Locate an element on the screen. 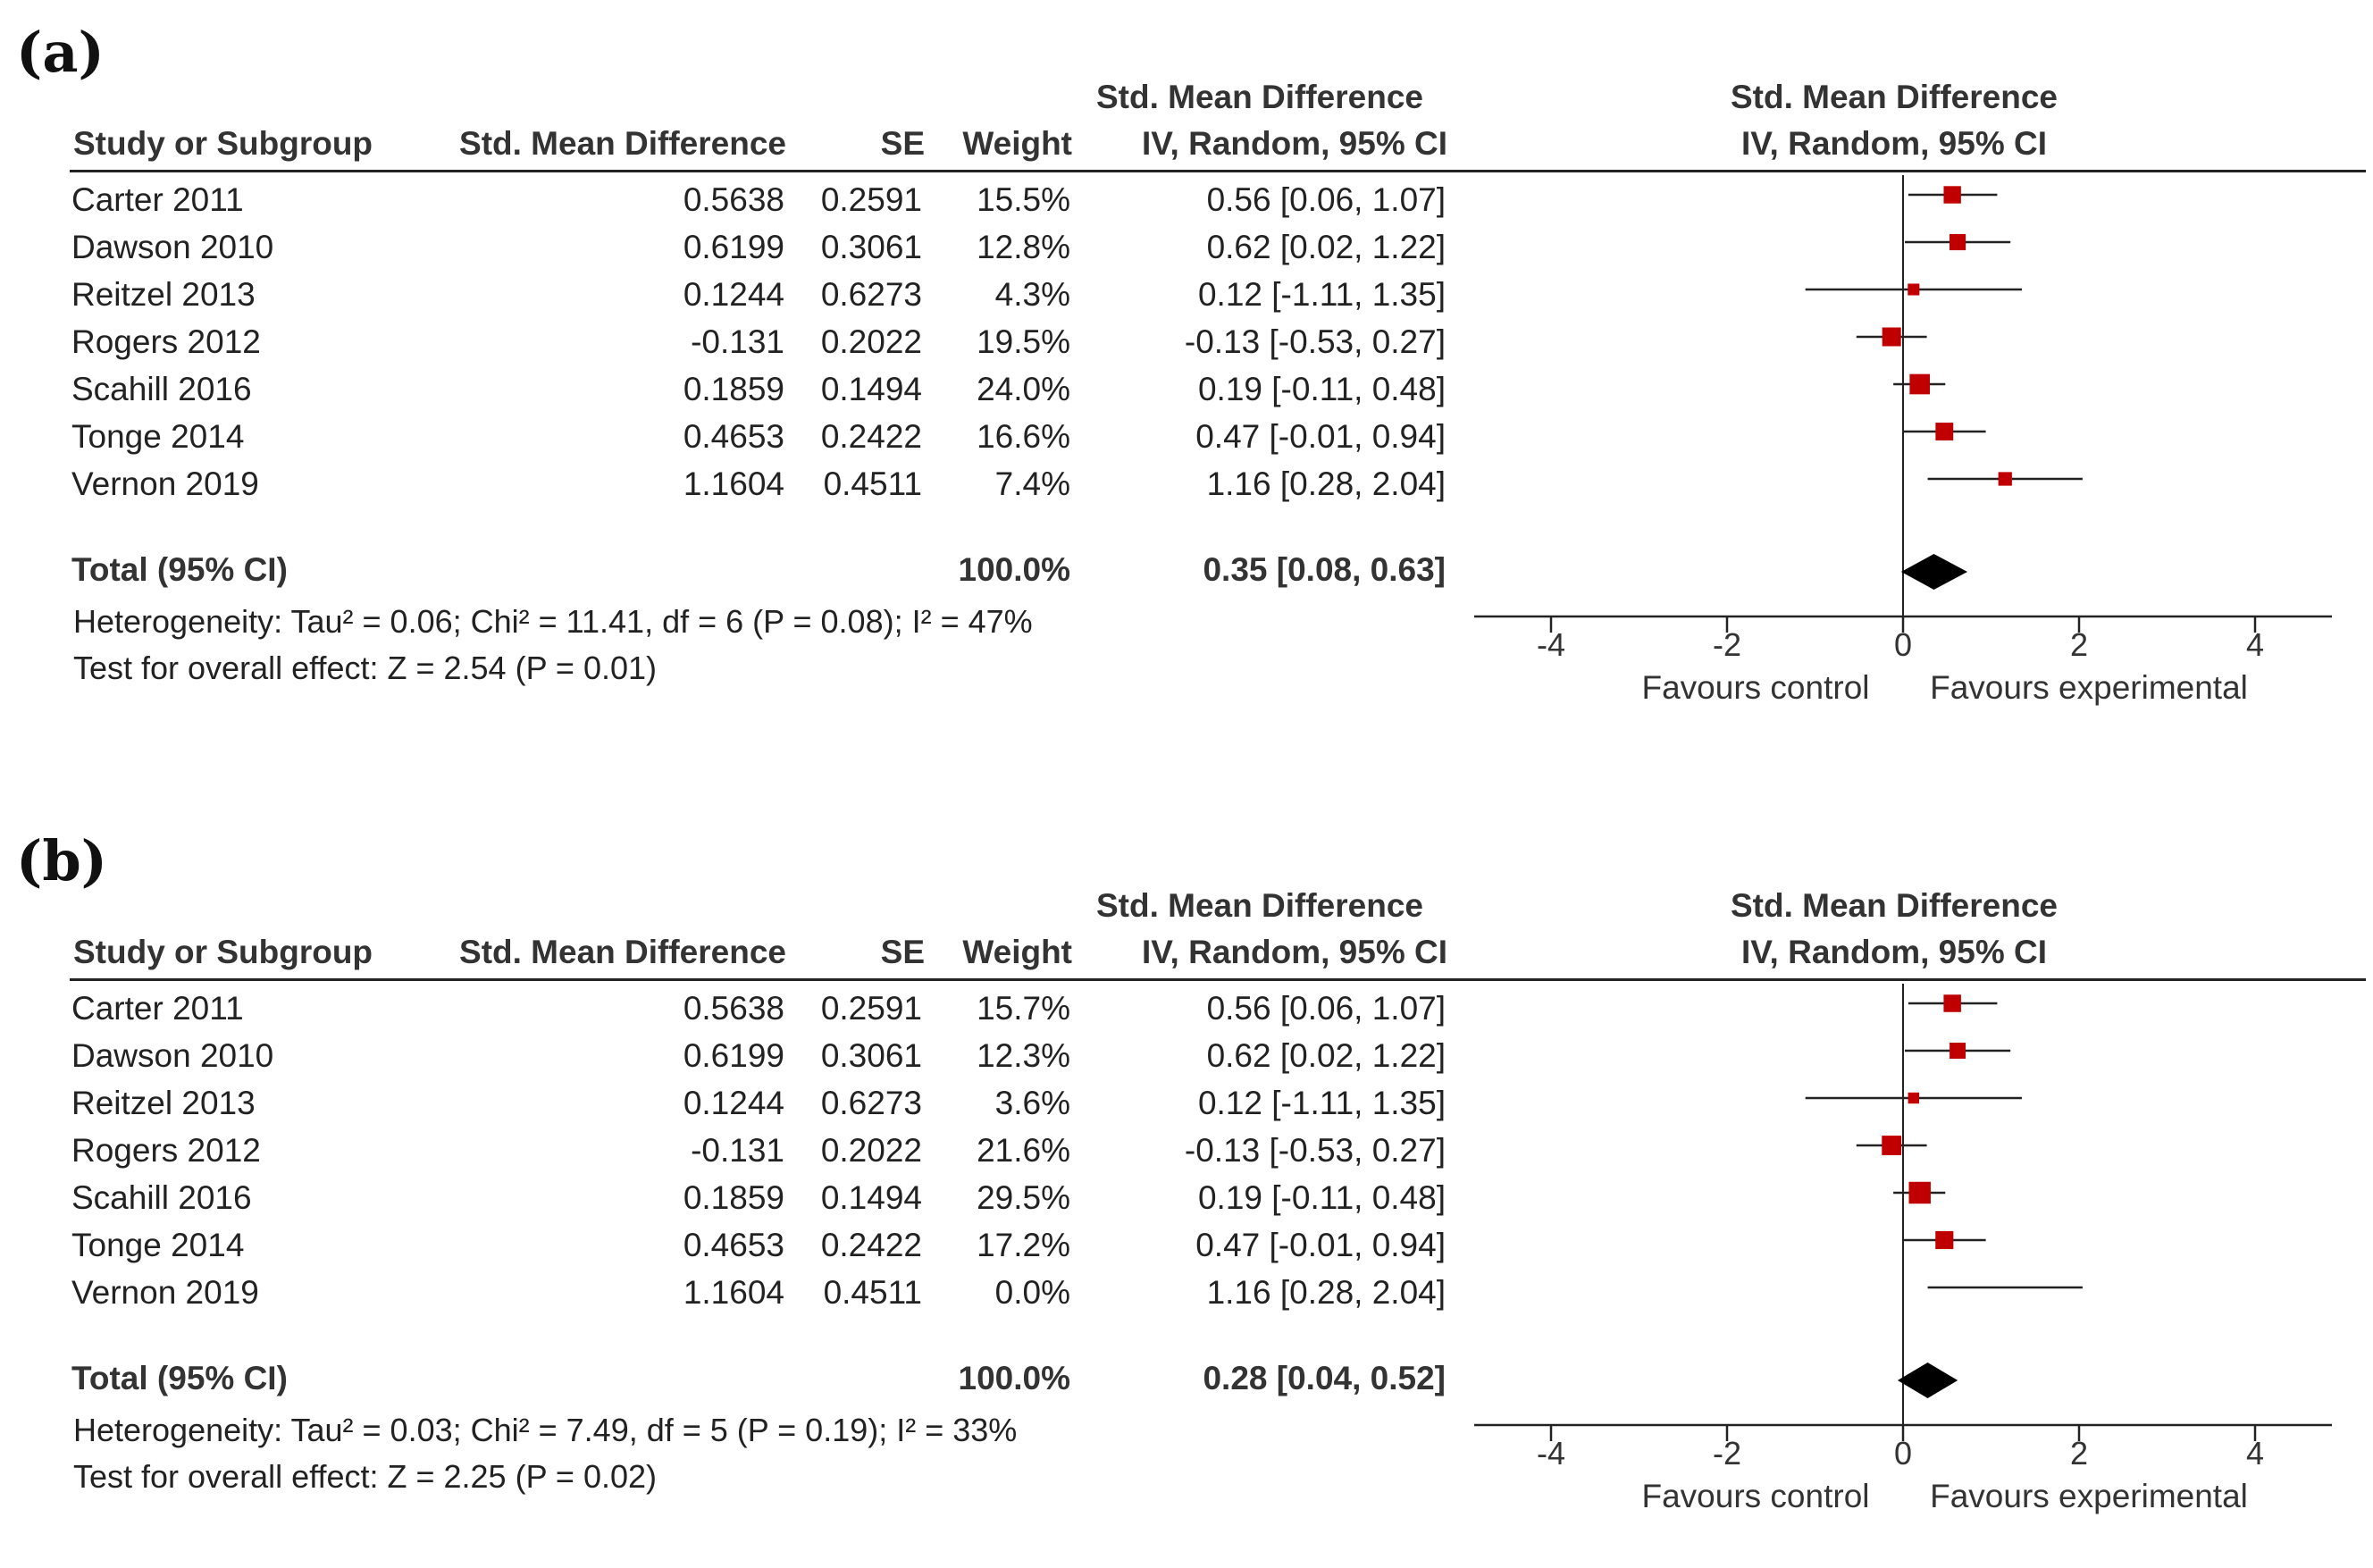 This screenshot has width=2373, height=1568. plot-marks: -4 -2 0 2 4 is located at coordinates (1903, 419).